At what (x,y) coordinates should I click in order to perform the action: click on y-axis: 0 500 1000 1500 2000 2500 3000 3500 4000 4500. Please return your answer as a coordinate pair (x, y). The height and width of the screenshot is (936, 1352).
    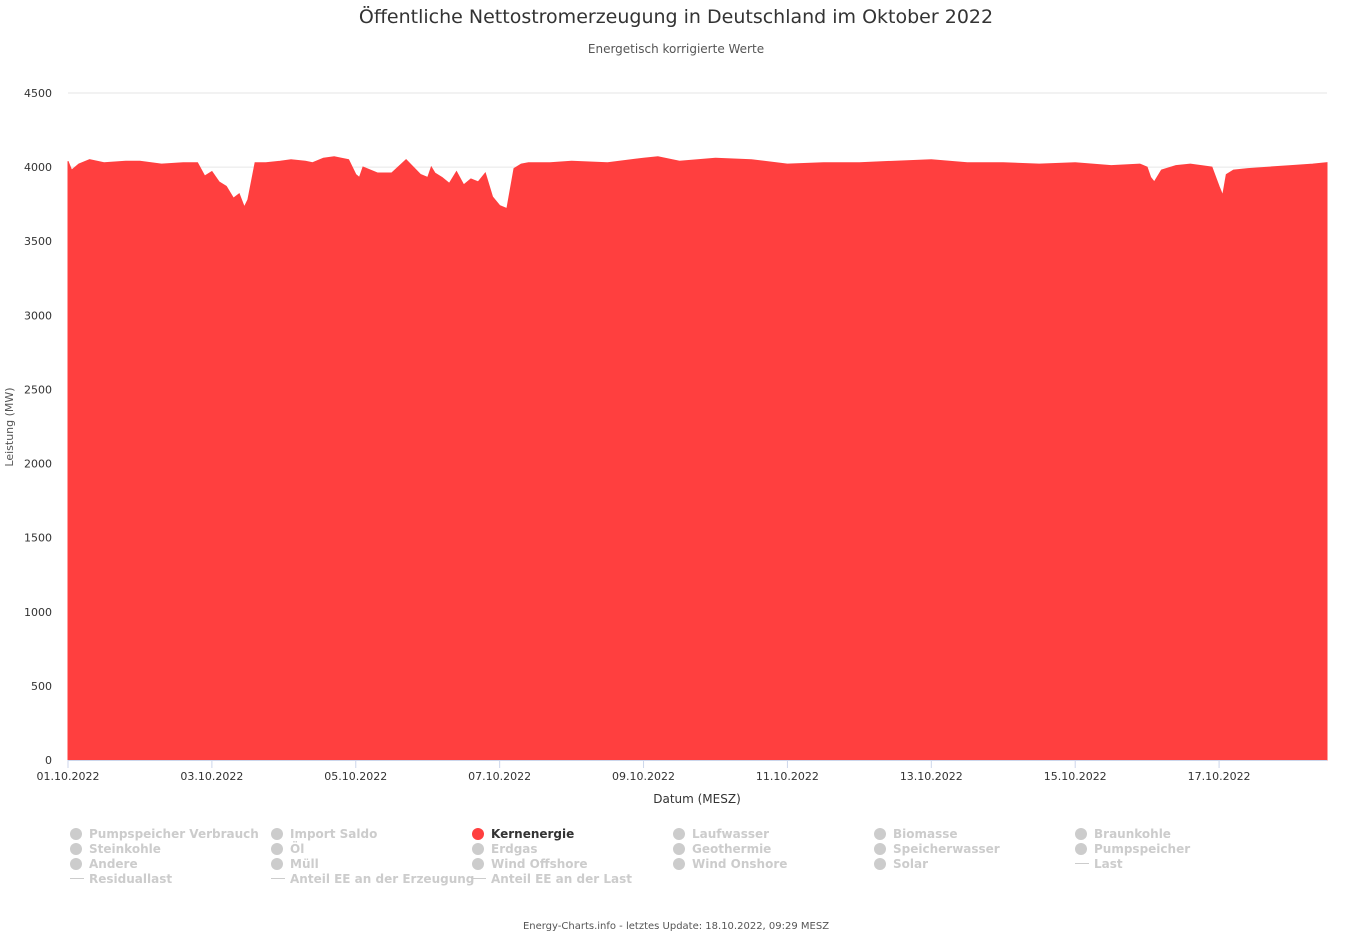
    Looking at the image, I should click on (38, 427).